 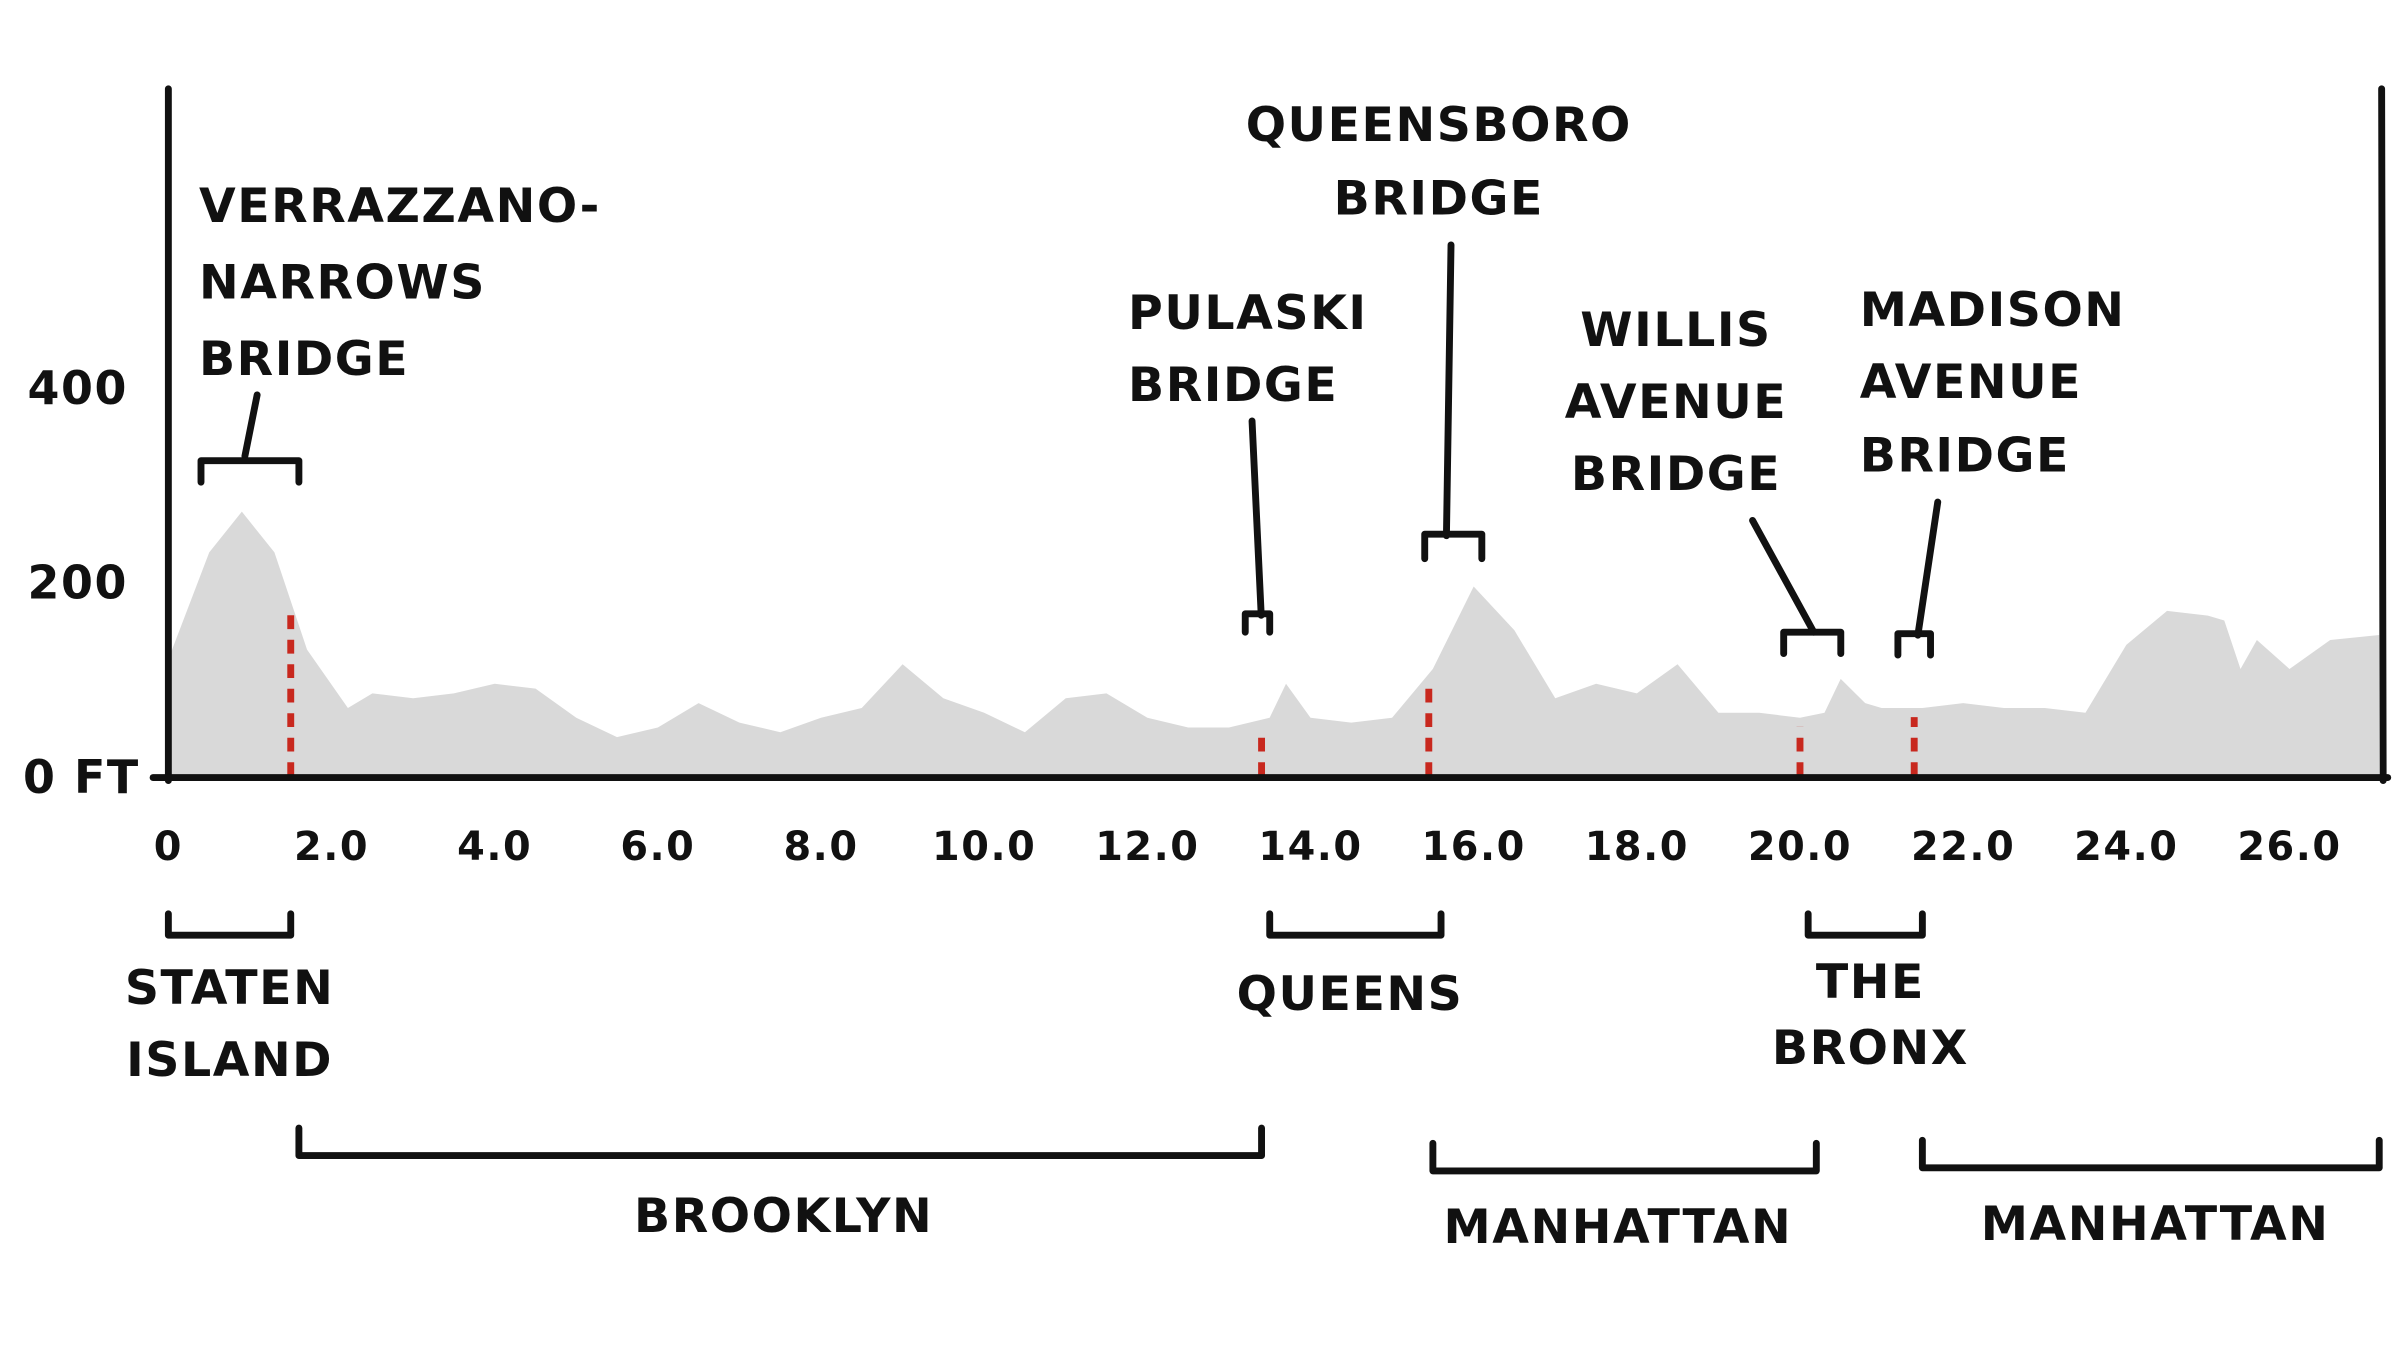 I want to click on y-tick-label: 0 FT, so click(x=81, y=777).